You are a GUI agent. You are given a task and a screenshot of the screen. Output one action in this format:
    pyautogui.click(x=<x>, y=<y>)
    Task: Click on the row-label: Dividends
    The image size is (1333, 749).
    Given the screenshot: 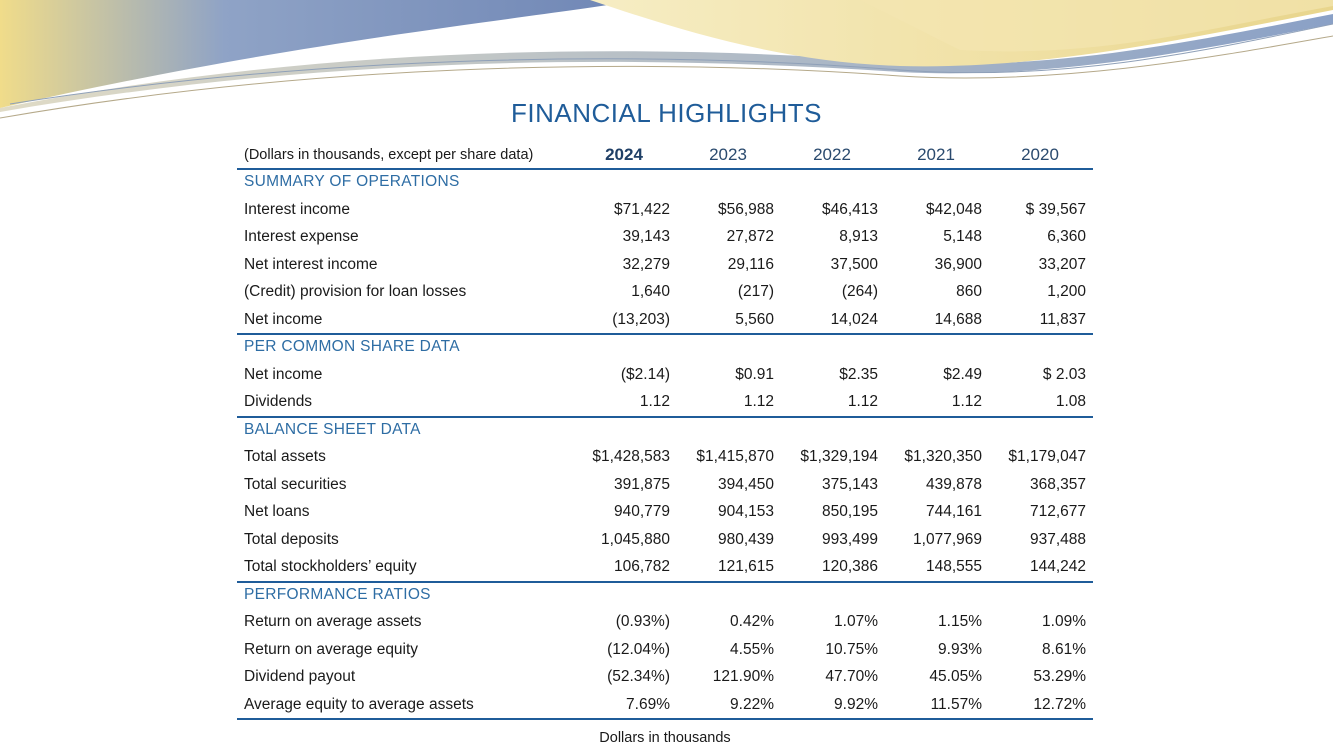 What is the action you would take?
    pyautogui.click(x=278, y=401)
    